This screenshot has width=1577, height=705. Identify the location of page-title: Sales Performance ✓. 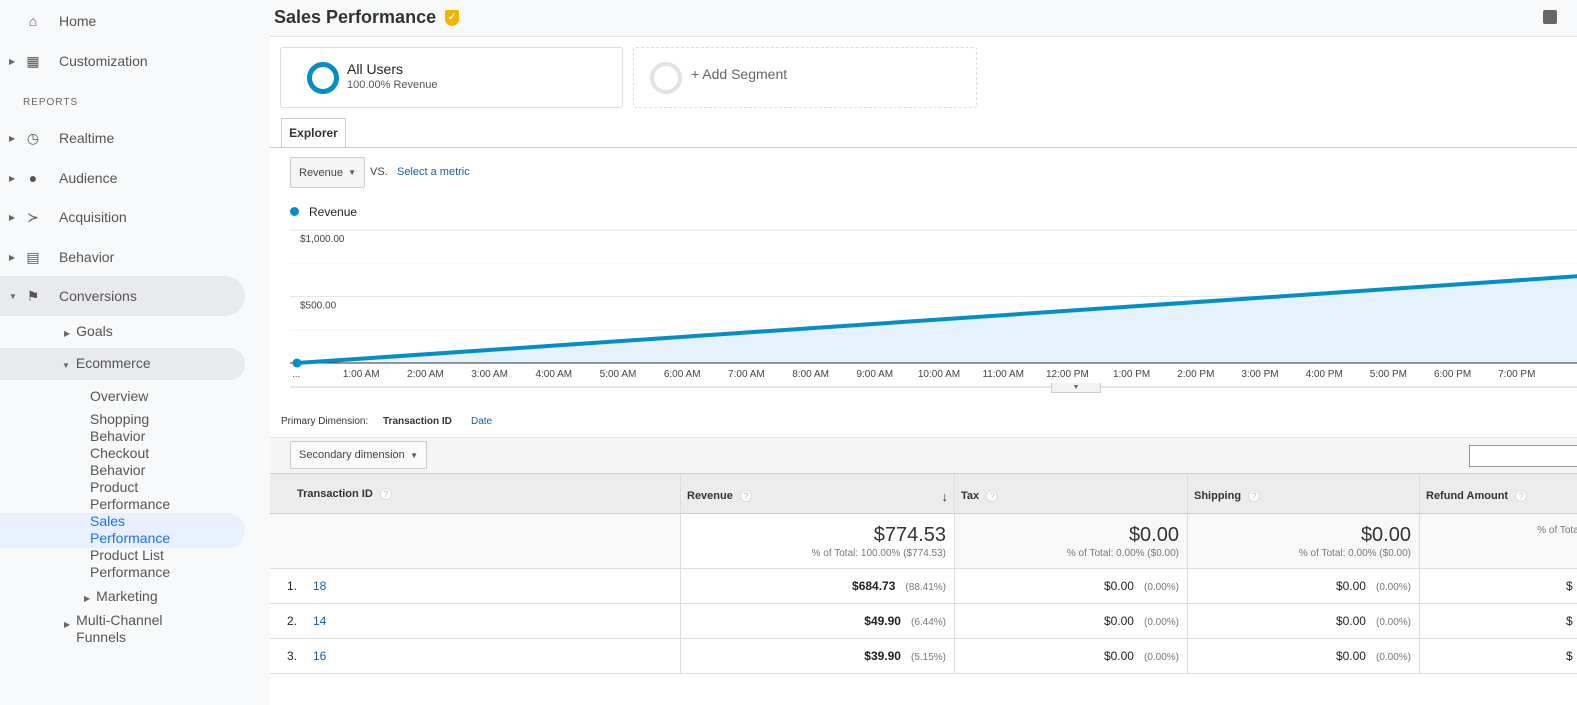
(367, 17).